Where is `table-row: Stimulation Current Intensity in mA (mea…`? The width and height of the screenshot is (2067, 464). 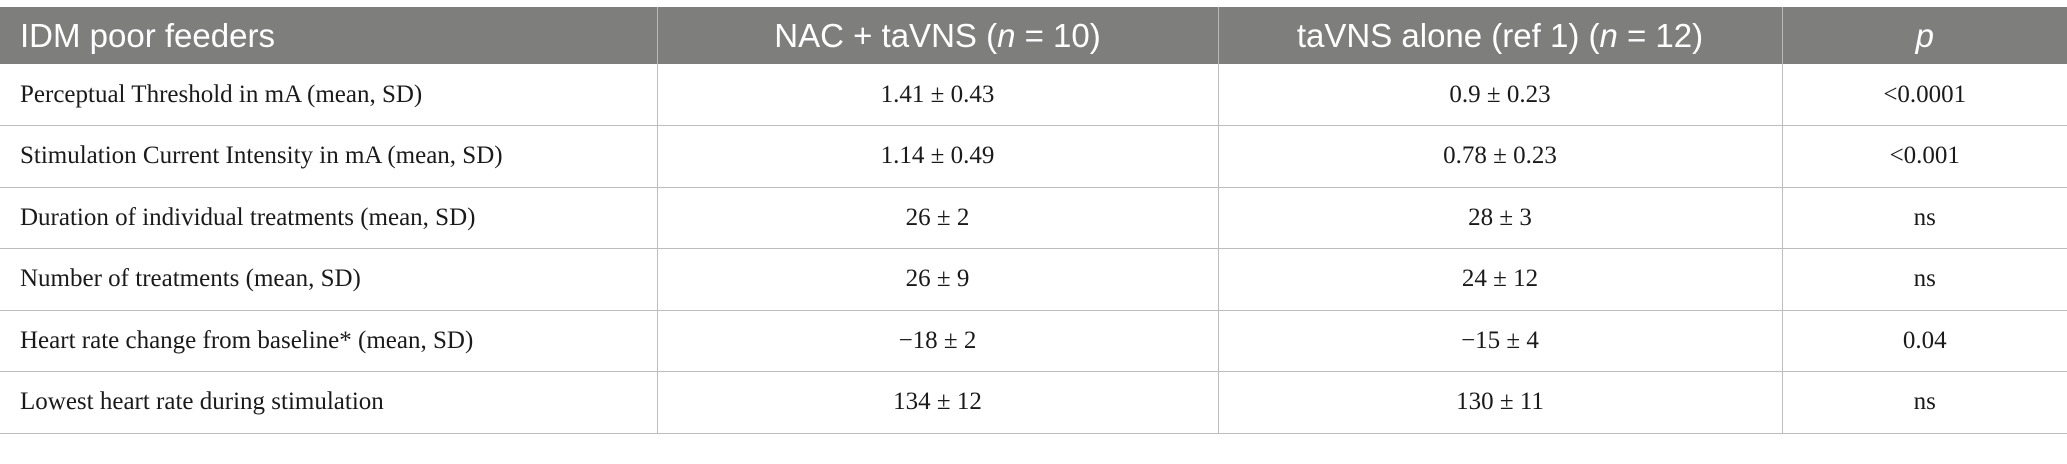
table-row: Stimulation Current Intensity in mA (mea… is located at coordinates (1033, 156).